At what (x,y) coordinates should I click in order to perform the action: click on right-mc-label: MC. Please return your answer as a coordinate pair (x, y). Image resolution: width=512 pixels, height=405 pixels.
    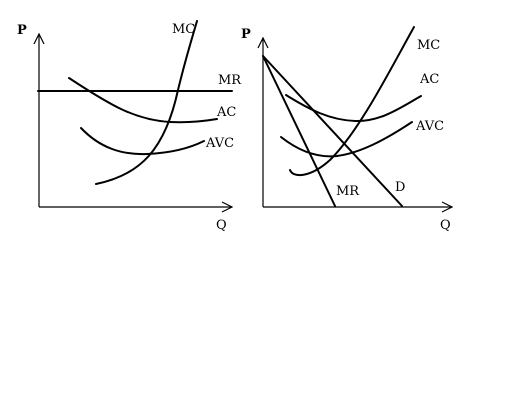
    Looking at the image, I should click on (428, 45).